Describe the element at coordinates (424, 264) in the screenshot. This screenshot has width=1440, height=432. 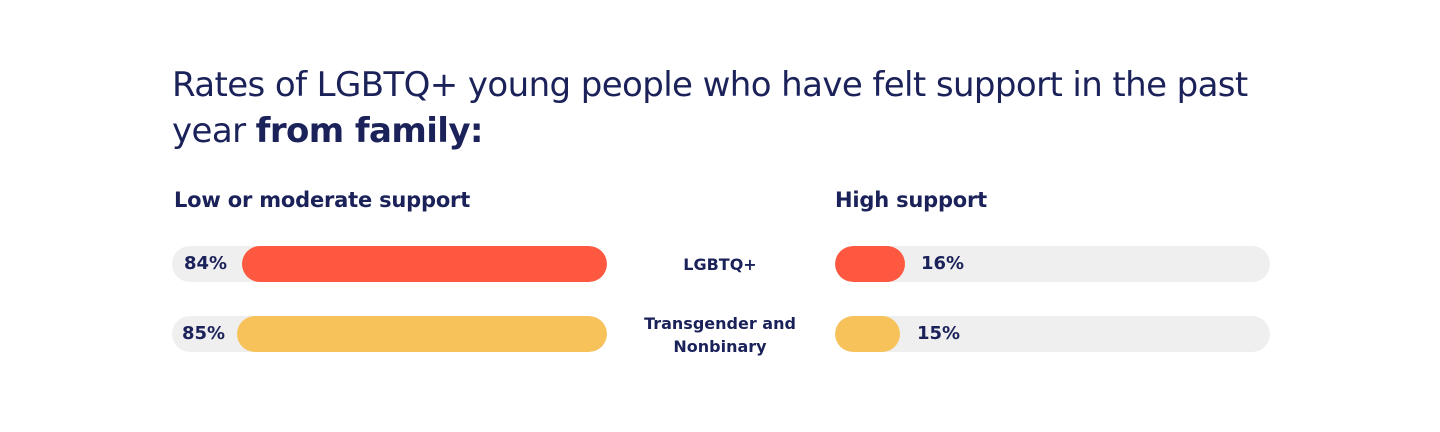
I see `low-support-bar-lgbtq` at that location.